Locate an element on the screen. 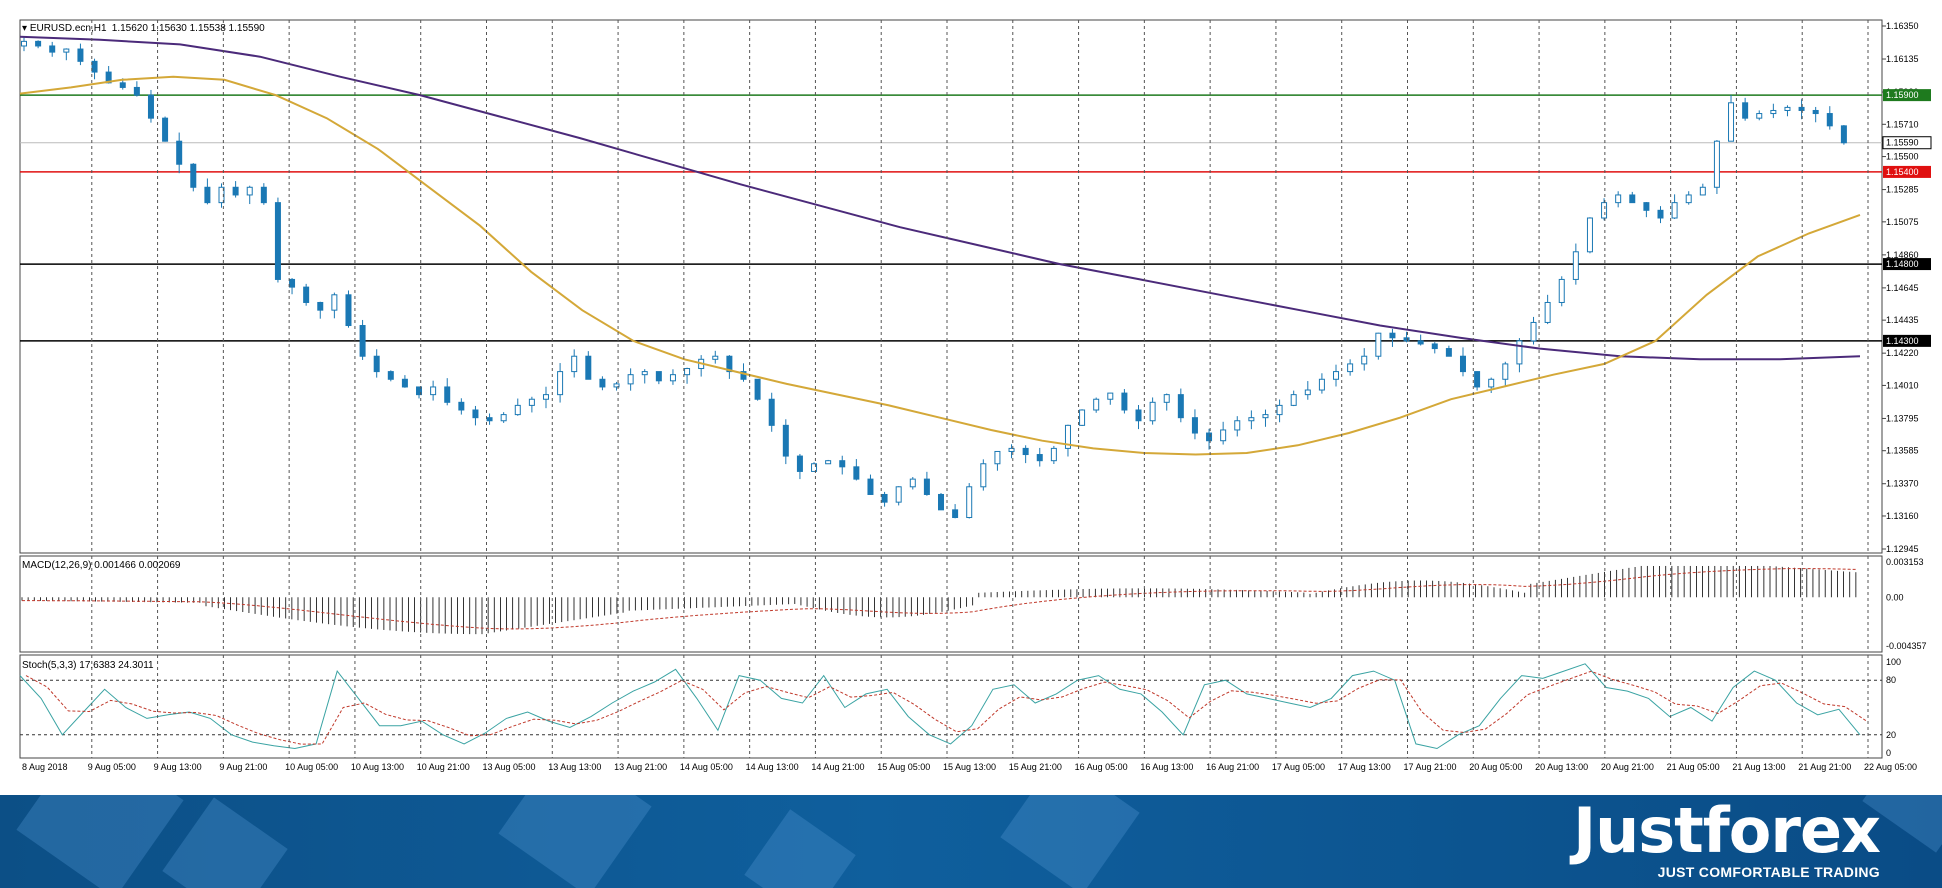 This screenshot has height=888, width=1942. macd-tick-label: -0.004357 is located at coordinates (1906, 646).